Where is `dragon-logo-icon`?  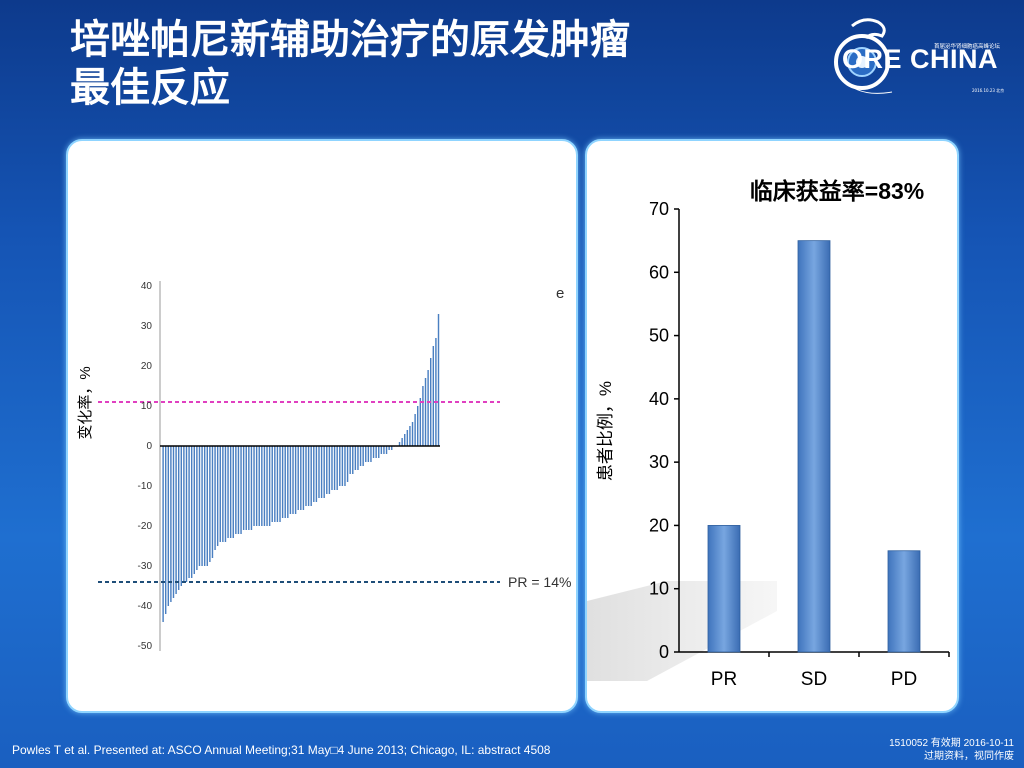 dragon-logo-icon is located at coordinates (863, 56).